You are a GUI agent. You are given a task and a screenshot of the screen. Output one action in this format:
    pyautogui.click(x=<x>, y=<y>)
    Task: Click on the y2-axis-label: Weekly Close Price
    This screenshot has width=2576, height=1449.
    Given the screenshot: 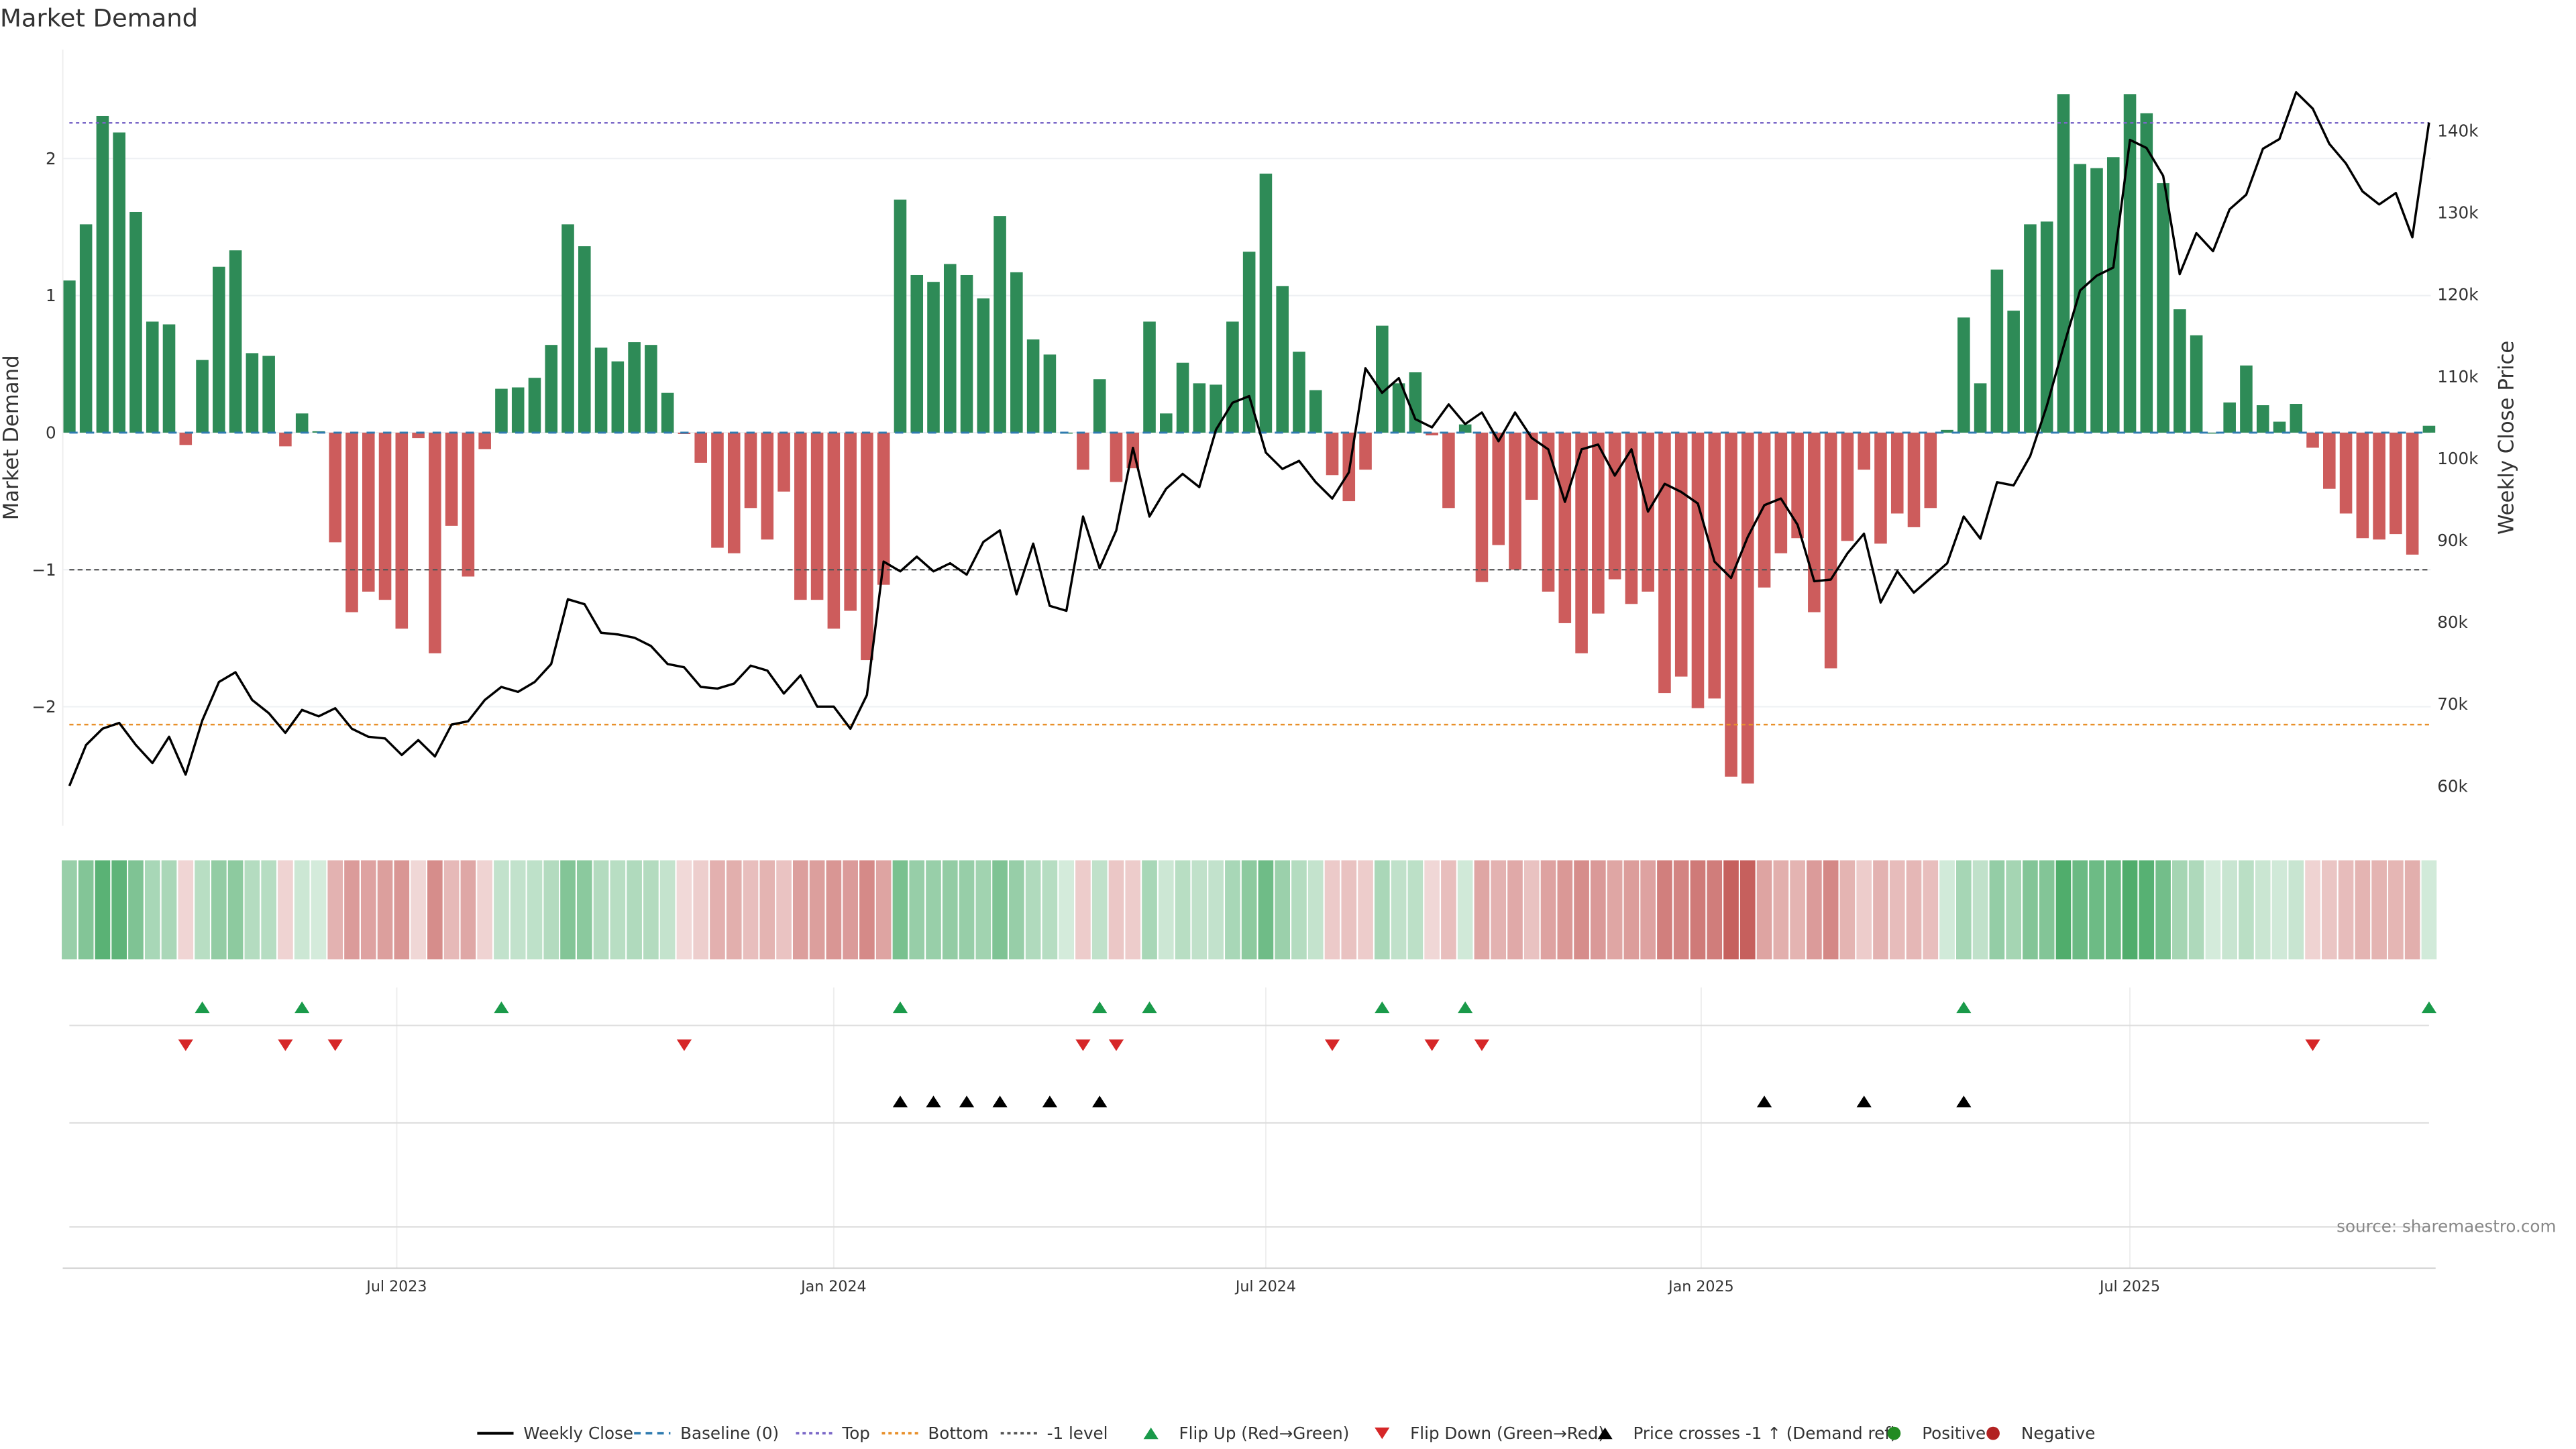 What is the action you would take?
    pyautogui.click(x=2506, y=438)
    